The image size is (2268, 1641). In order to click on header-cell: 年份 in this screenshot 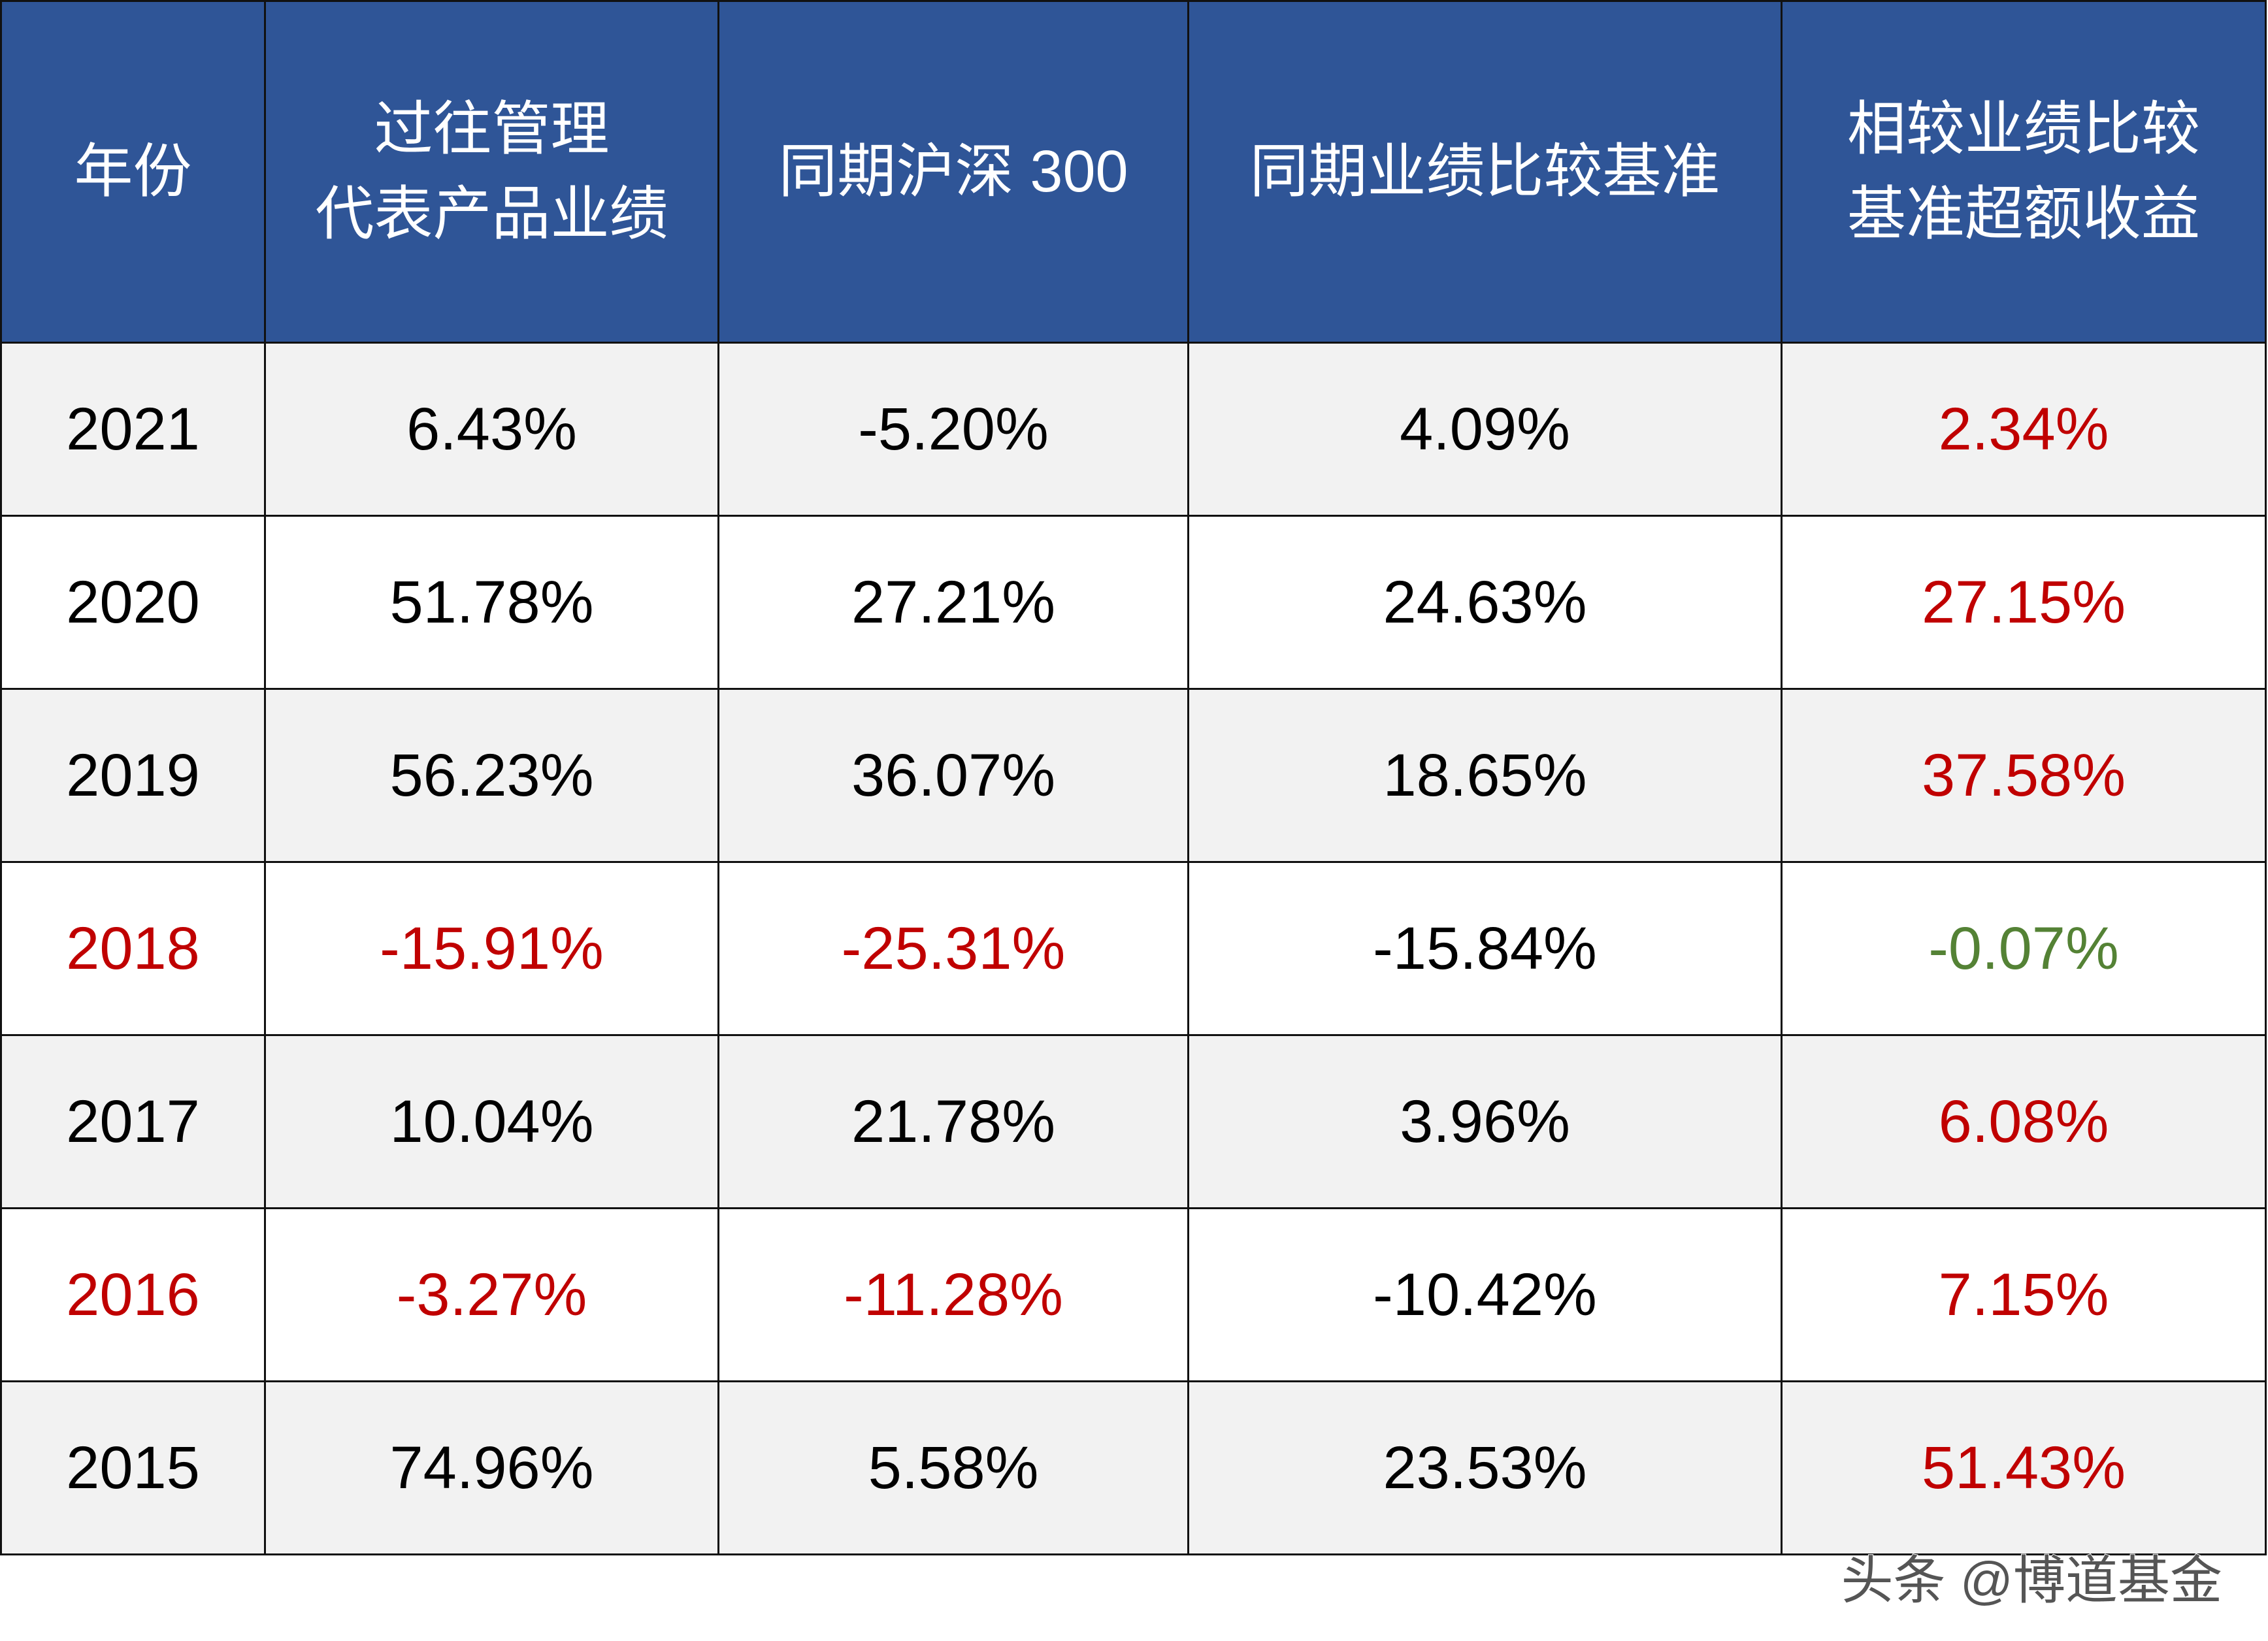, I will do `click(133, 172)`.